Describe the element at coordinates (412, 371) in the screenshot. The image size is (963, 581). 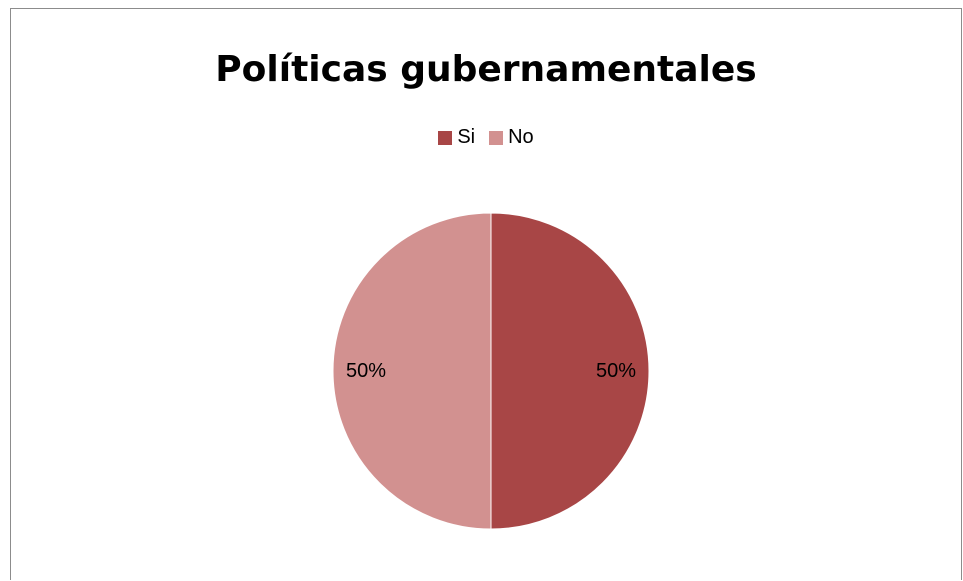
I see `pie-slice-no` at that location.